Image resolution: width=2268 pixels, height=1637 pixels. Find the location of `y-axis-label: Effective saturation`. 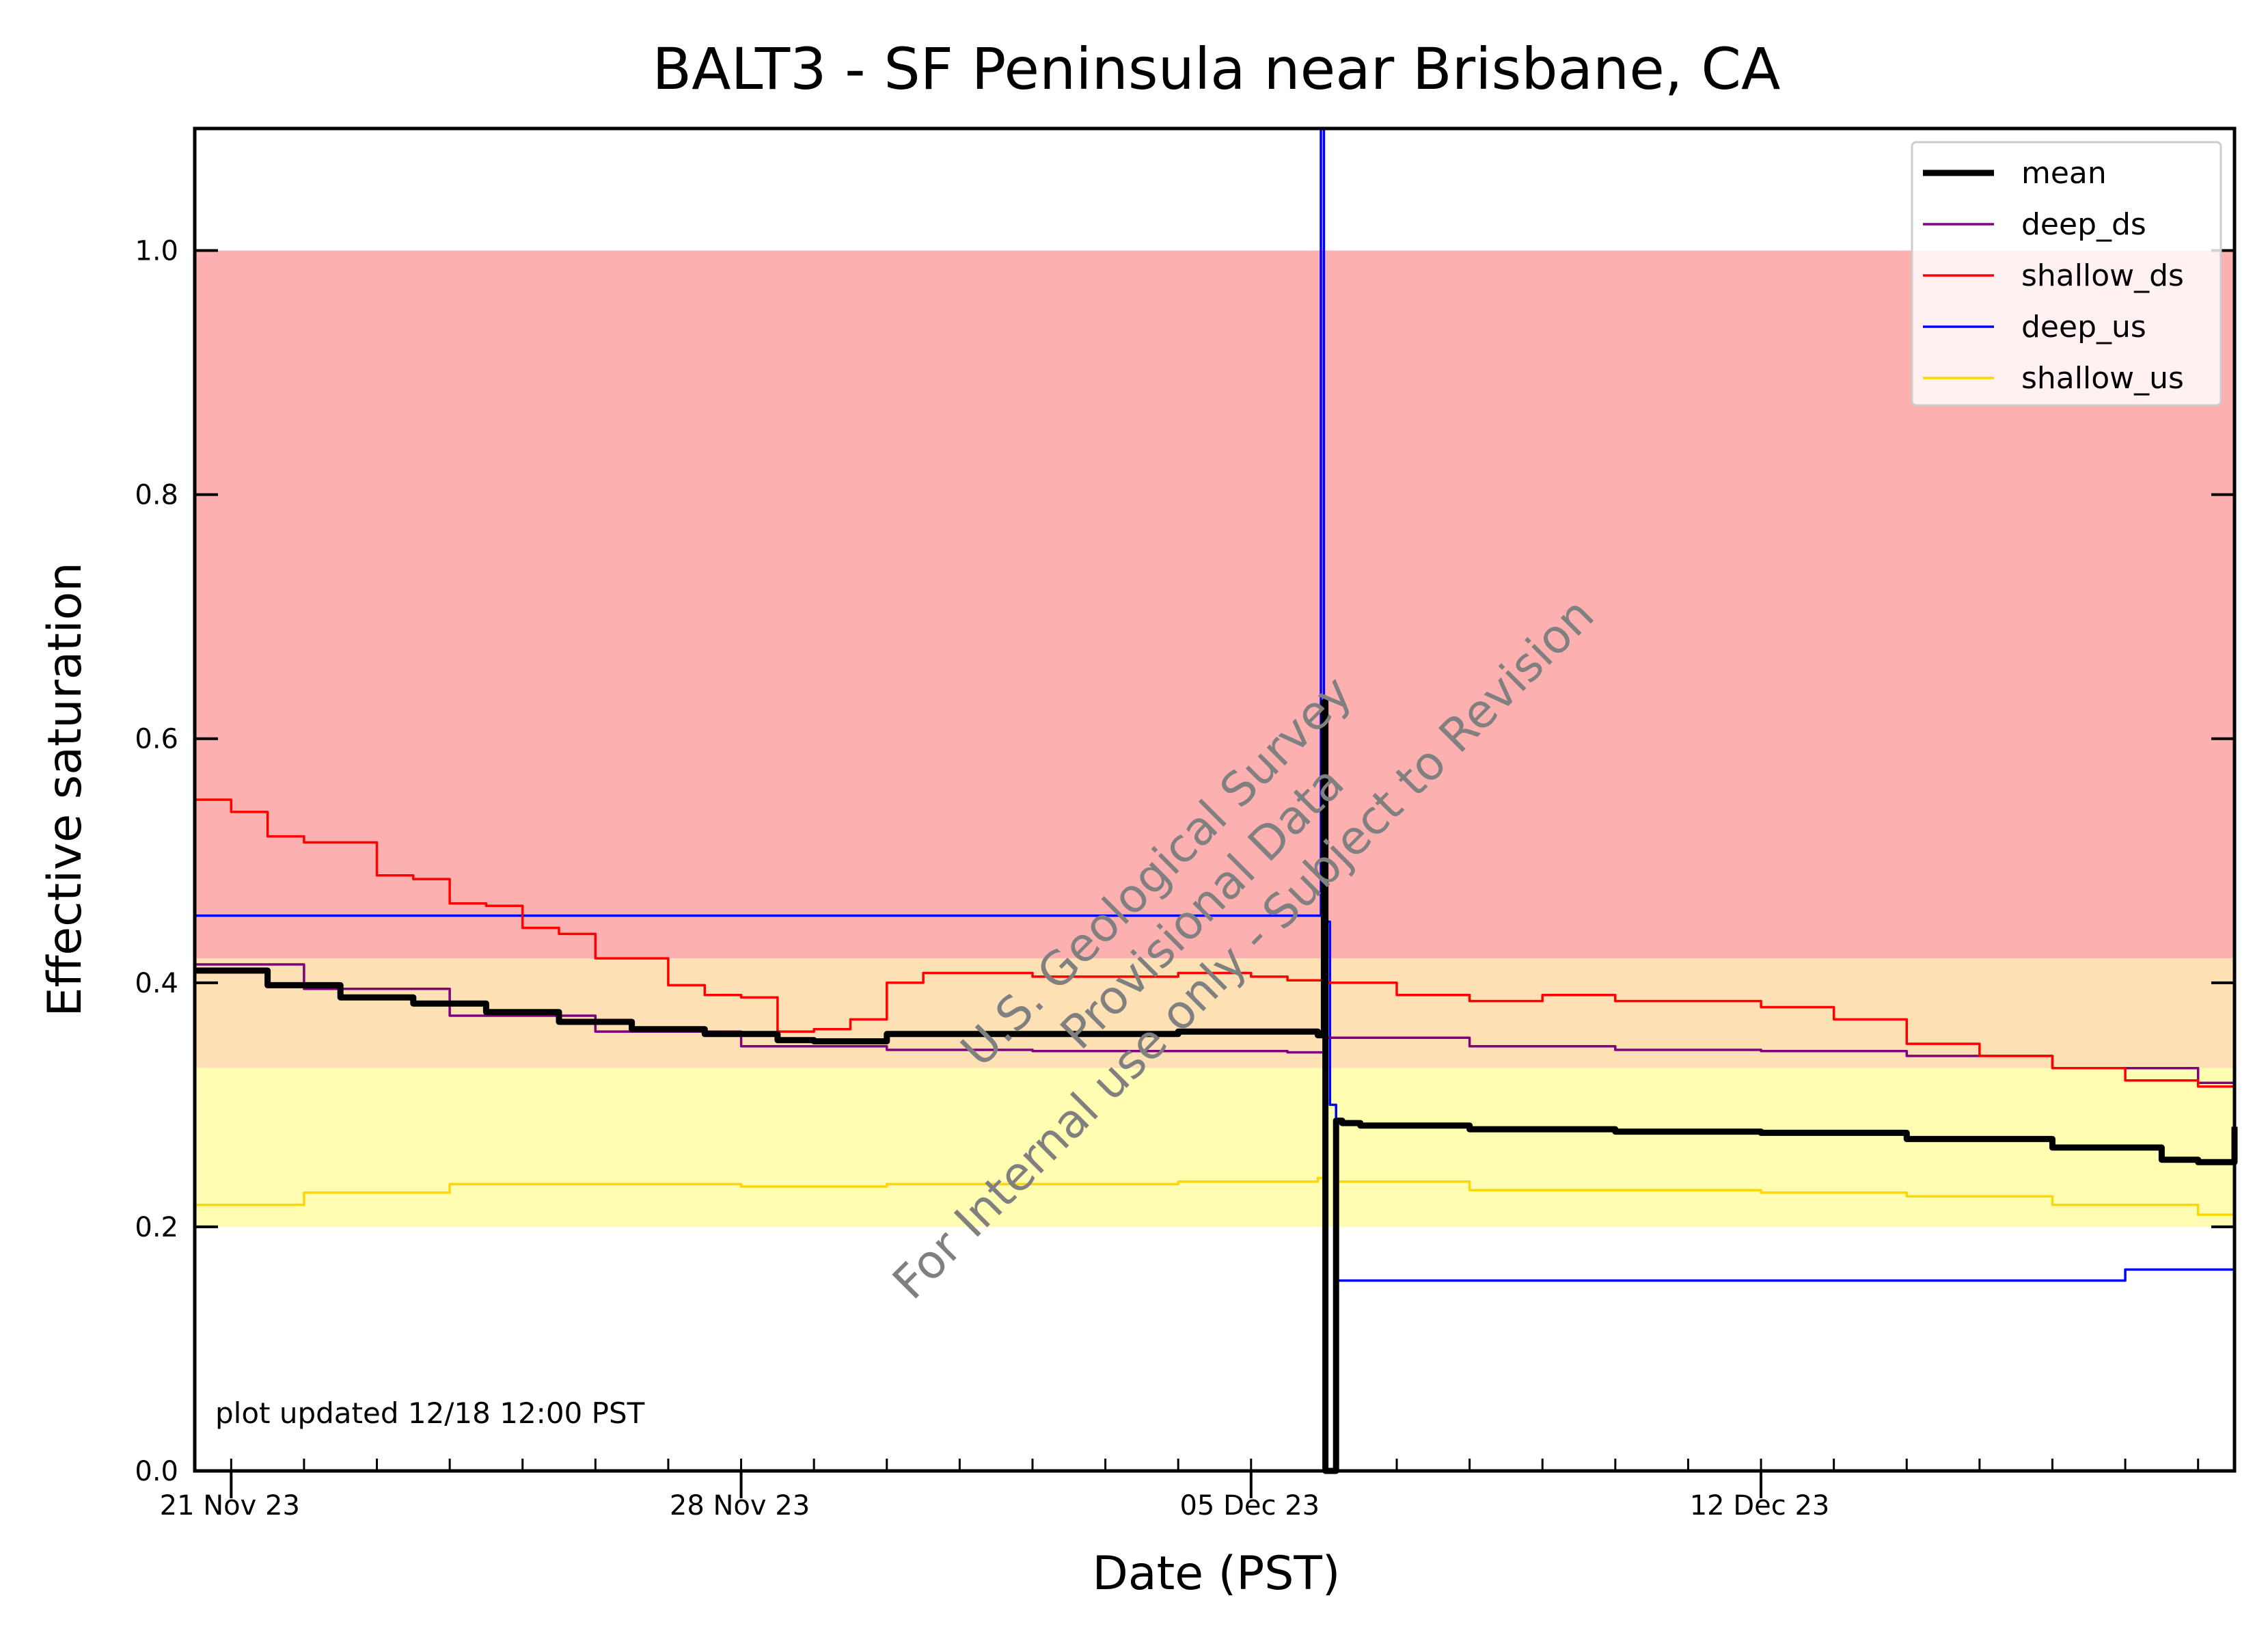

y-axis-label: Effective saturation is located at coordinates (65, 789).